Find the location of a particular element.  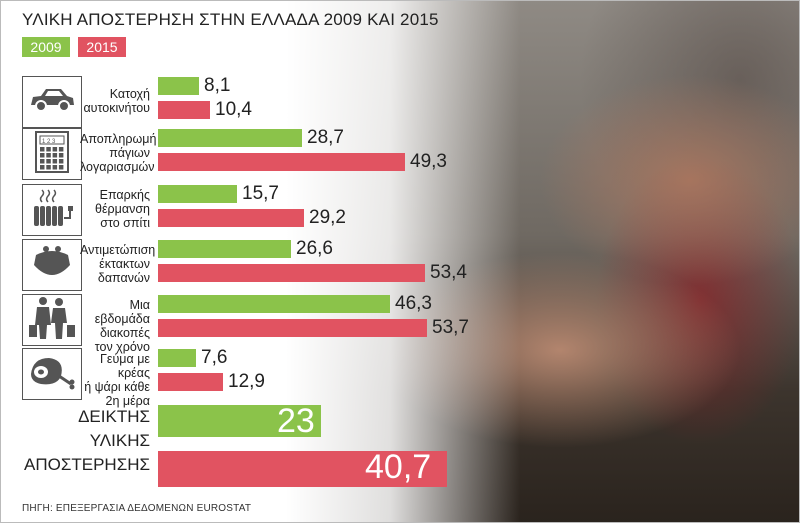

source-note: ΠΗΓΗ: ΕΠΕΞΕΡΓΑΣΙΑ ΔΕΔΟΜΕΝΩΝ EUROSTAT is located at coordinates (137, 508).